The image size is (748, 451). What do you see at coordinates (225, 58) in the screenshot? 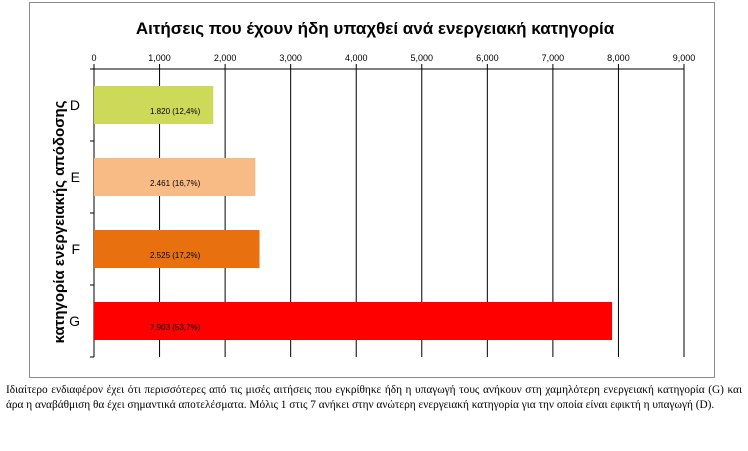
I see `x-tick-label: 2,000` at bounding box center [225, 58].